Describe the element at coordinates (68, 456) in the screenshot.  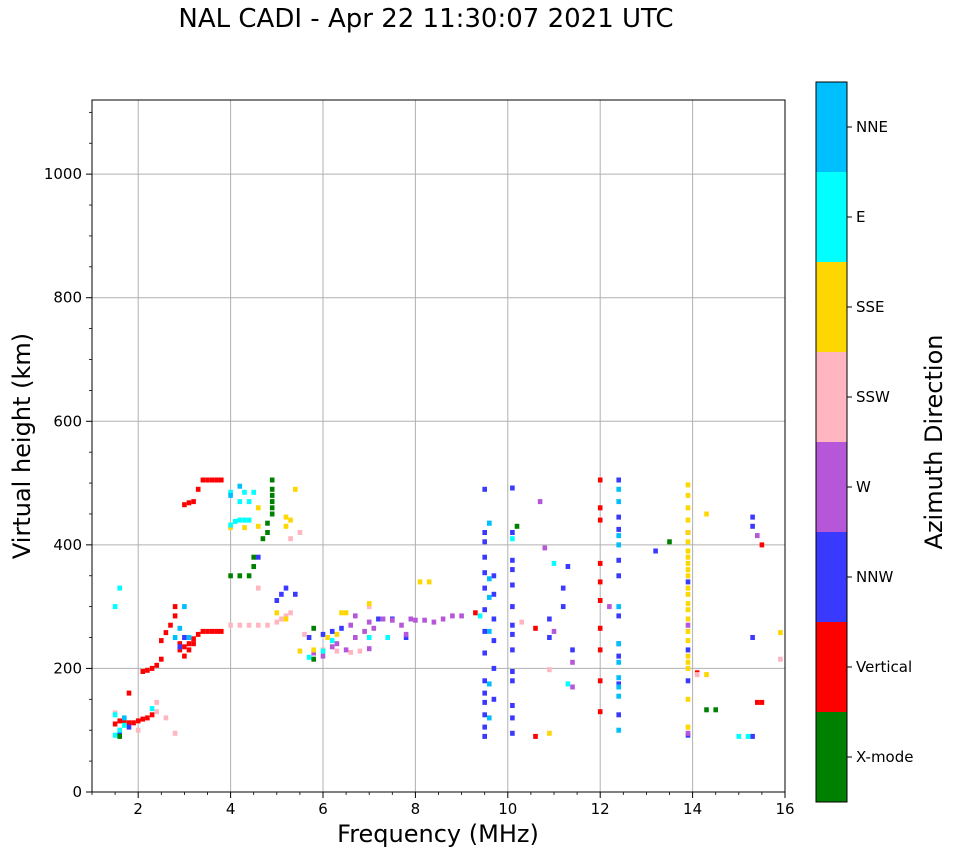
I see `y-axis-ticks: 0 200 400 600 800 1000` at that location.